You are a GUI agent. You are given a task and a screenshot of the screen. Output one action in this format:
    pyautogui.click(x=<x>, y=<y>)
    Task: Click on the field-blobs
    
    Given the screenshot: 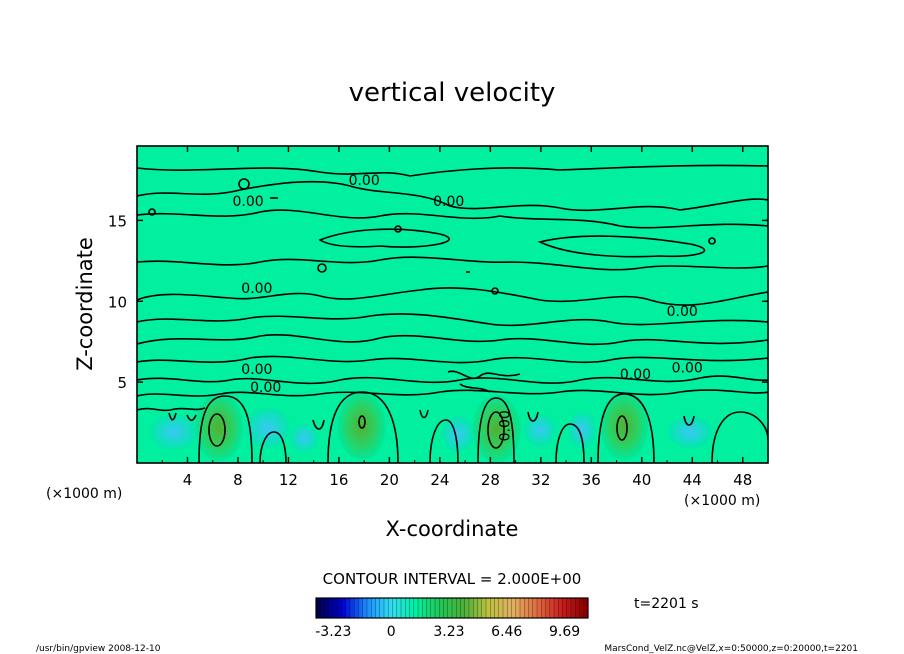 What is the action you would take?
    pyautogui.click(x=431, y=427)
    